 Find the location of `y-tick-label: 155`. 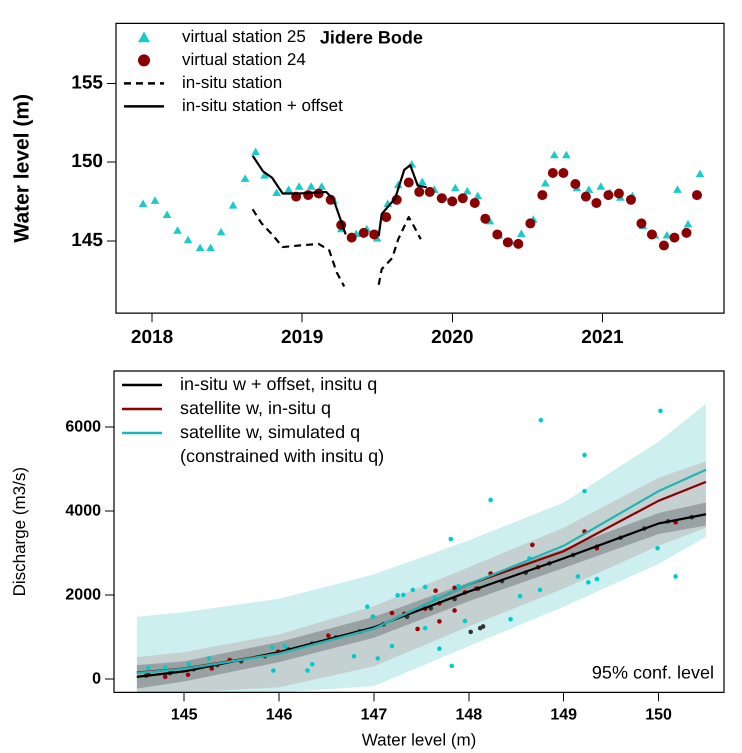

y-tick-label: 155 is located at coordinates (87, 83).